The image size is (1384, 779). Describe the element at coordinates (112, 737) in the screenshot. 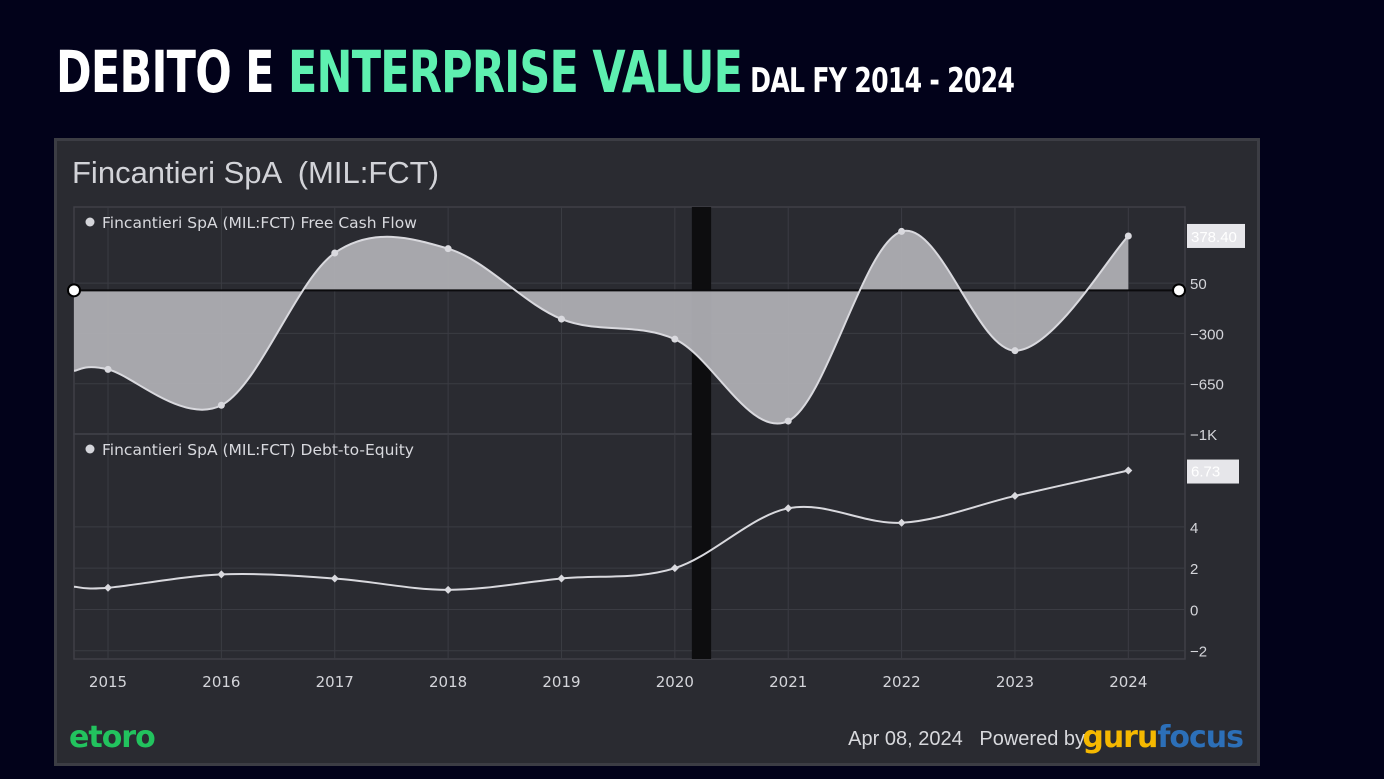

I see `etoro-logo: etoro` at that location.